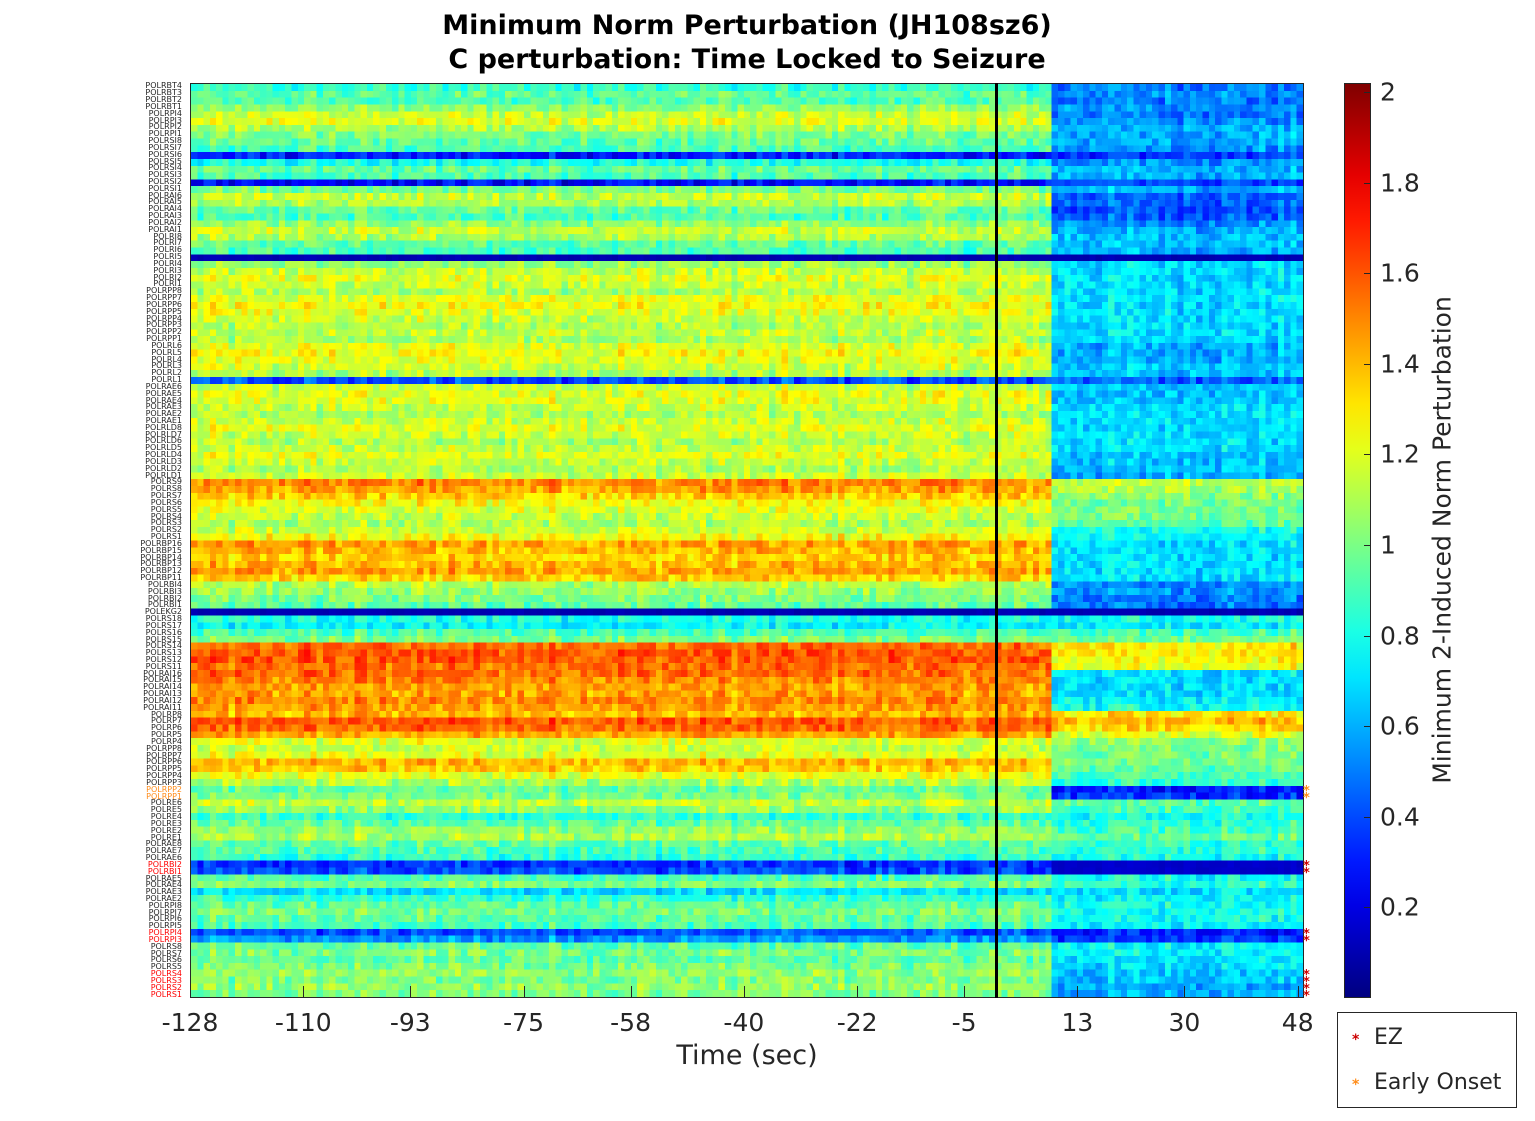  What do you see at coordinates (167, 250) in the screenshot?
I see `channel-label: POLRI6` at bounding box center [167, 250].